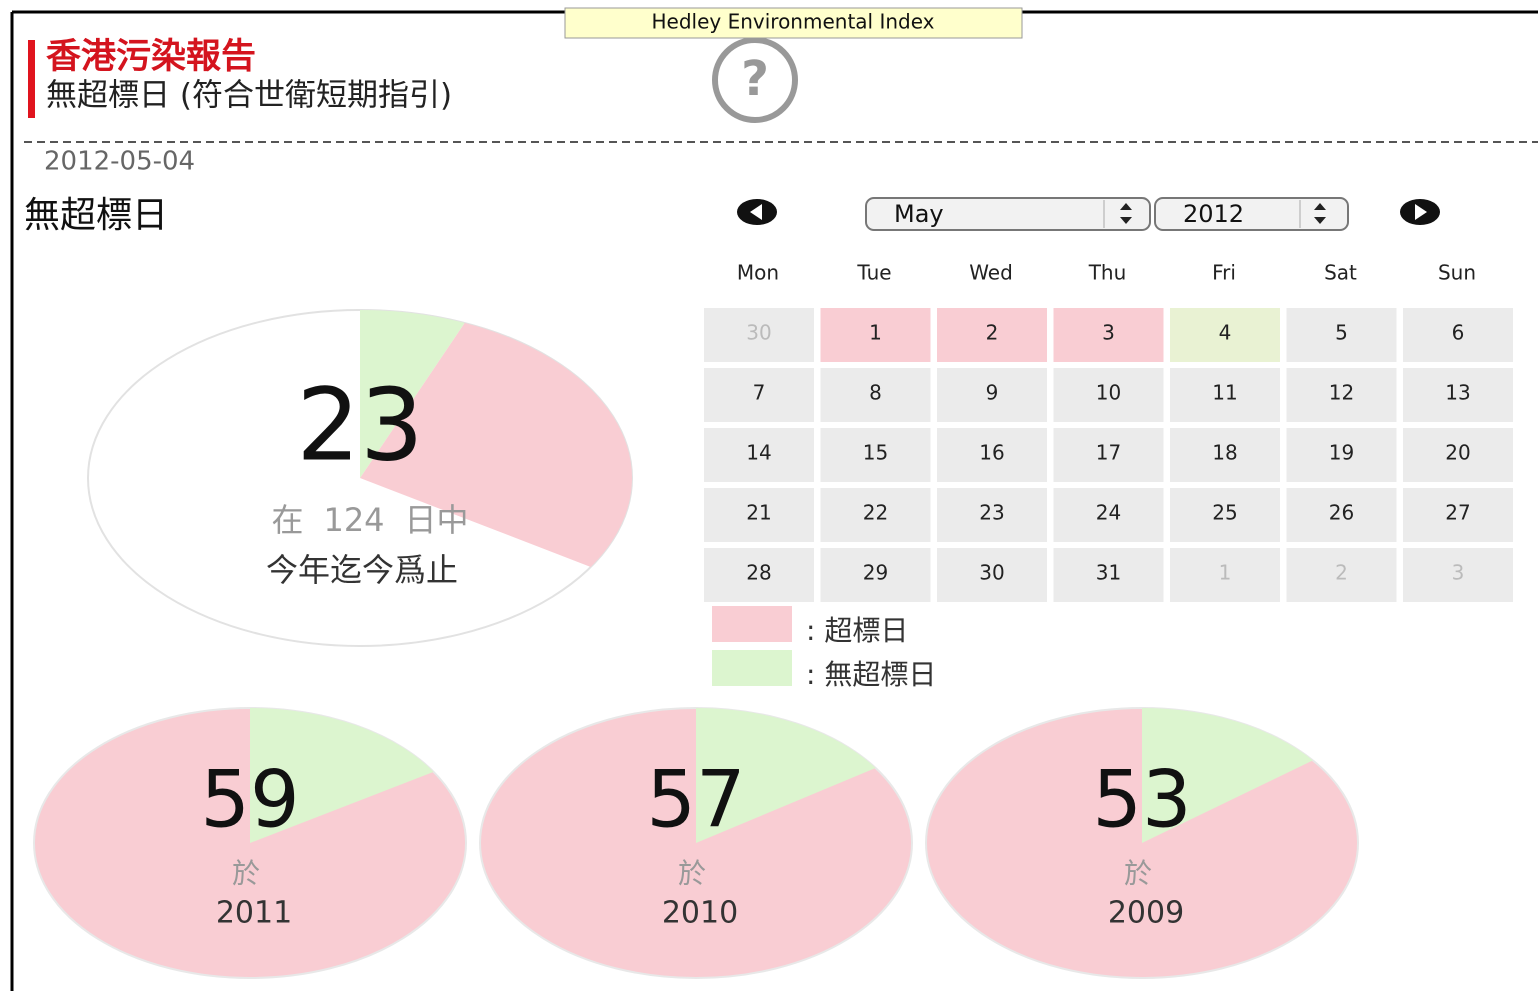 The image size is (1538, 995). What do you see at coordinates (1141, 800) in the screenshot?
I see `history-count: 53` at bounding box center [1141, 800].